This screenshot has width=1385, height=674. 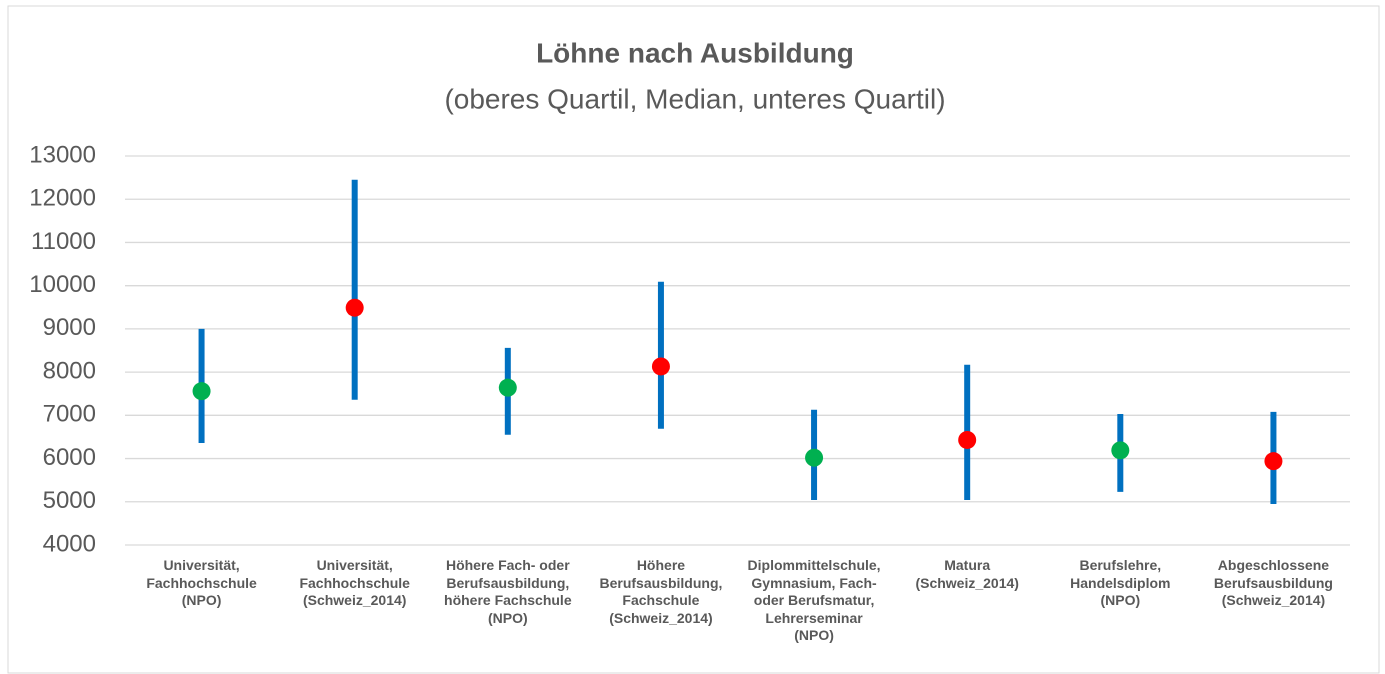 I want to click on x-tick-label: Matura (Schweiz_2014), so click(x=967, y=574).